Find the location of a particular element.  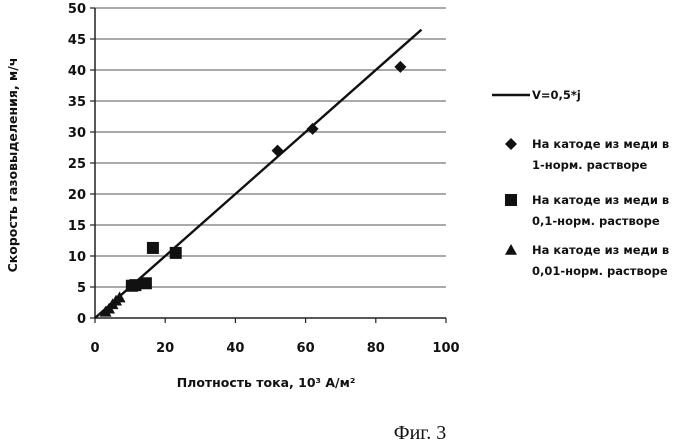

legend-label-square-0: На катоде из меди в is located at coordinates (600, 200).